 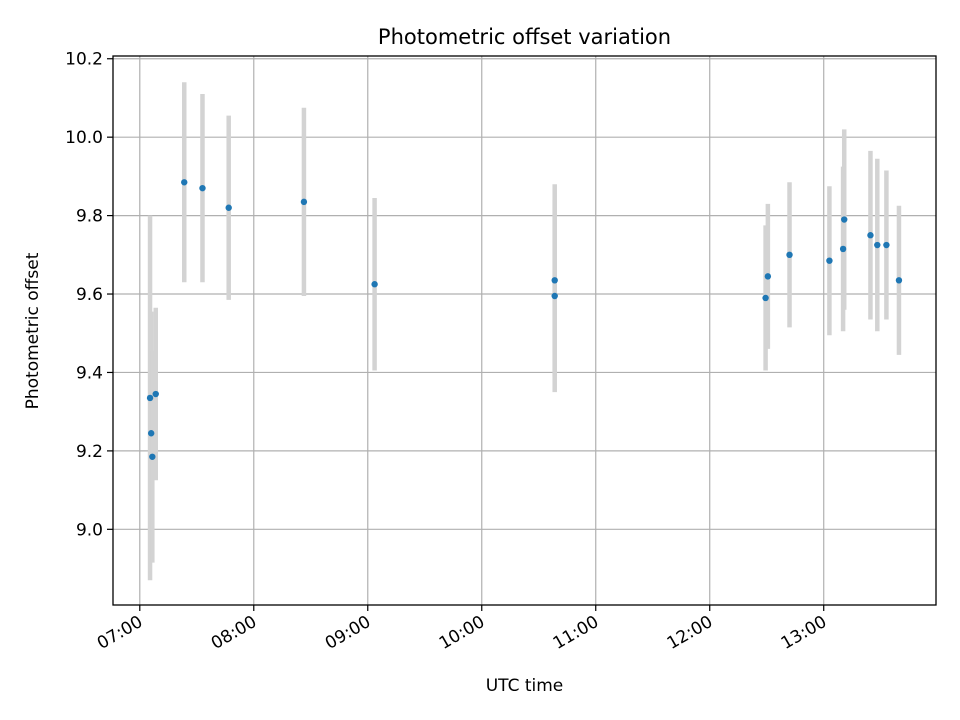 I want to click on y-tick-label-1: 9.2, so click(x=89, y=452).